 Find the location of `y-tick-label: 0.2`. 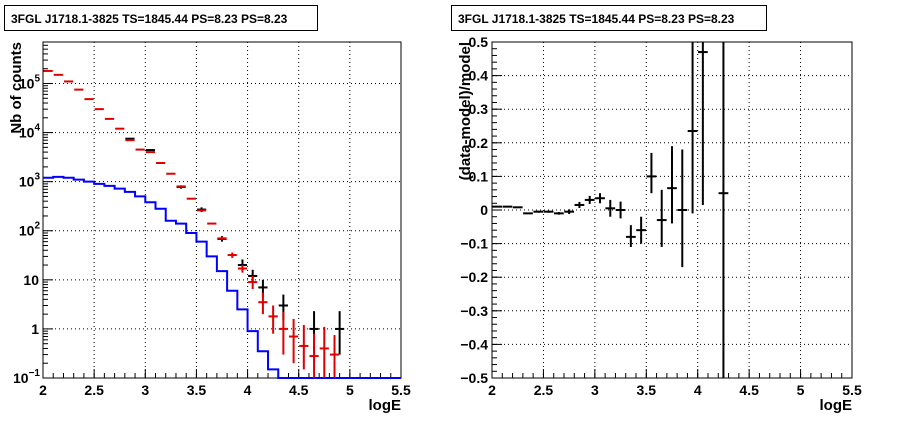

y-tick-label: 0.2 is located at coordinates (479, 143).